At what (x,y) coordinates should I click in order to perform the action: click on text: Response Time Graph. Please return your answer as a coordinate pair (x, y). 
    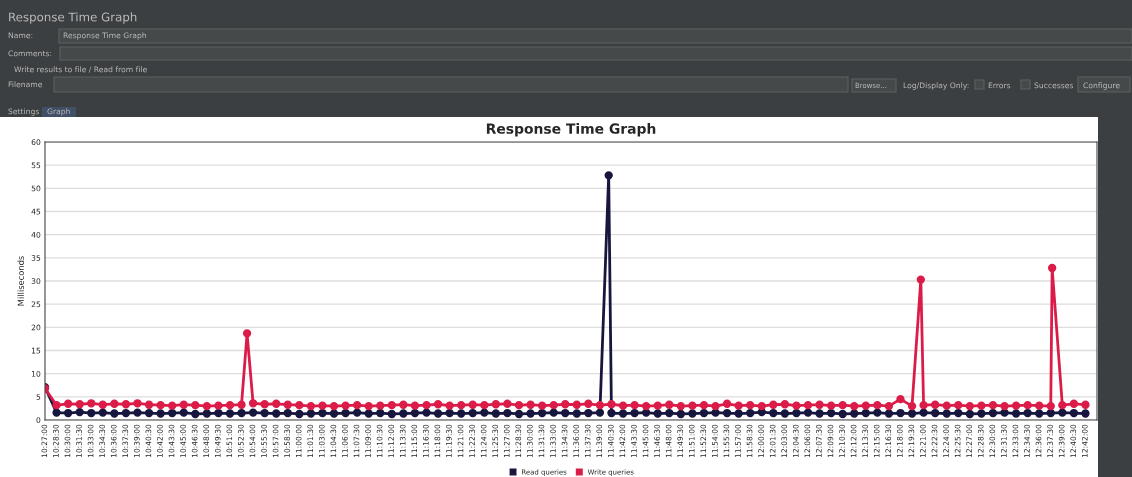
    Looking at the image, I should click on (73, 18).